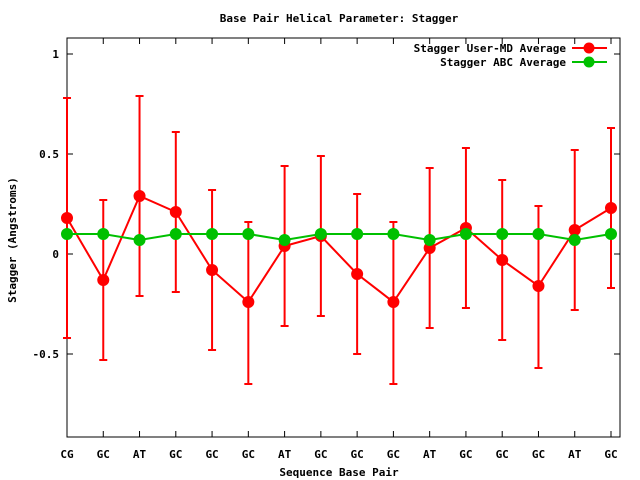 This screenshot has height=480, width=640. I want to click on y-axis-label: Stagger (Angstroms), so click(12, 240).